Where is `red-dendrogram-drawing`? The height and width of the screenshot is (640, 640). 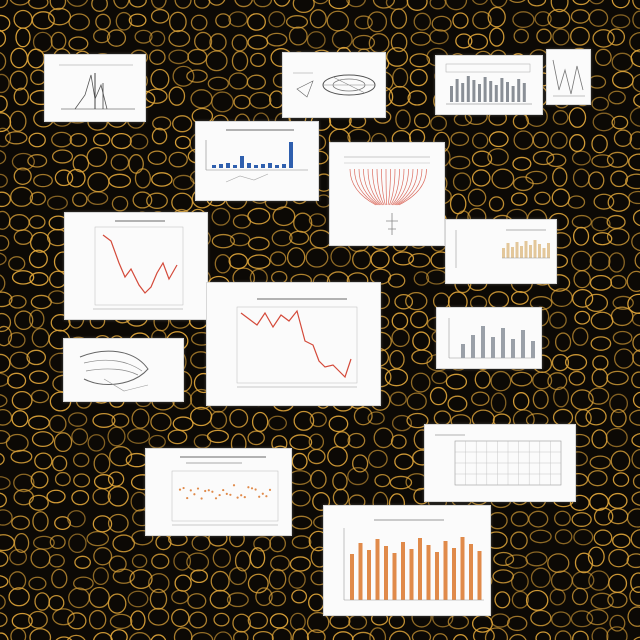
red-dendrogram-drawing is located at coordinates (387, 194).